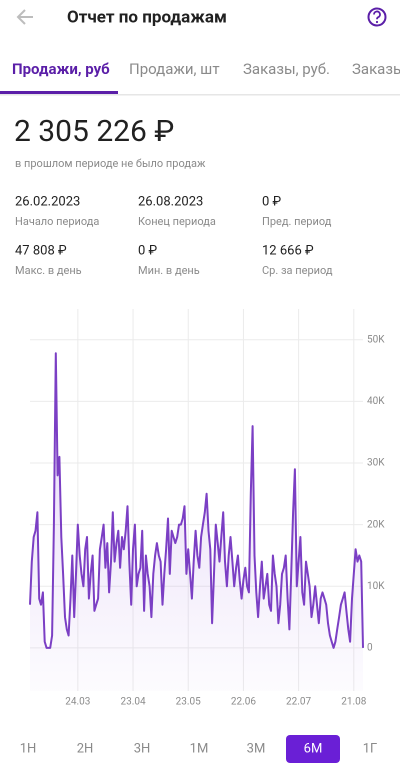 This screenshot has width=400, height=773. I want to click on stat-value: 26.08.2023, so click(170, 201).